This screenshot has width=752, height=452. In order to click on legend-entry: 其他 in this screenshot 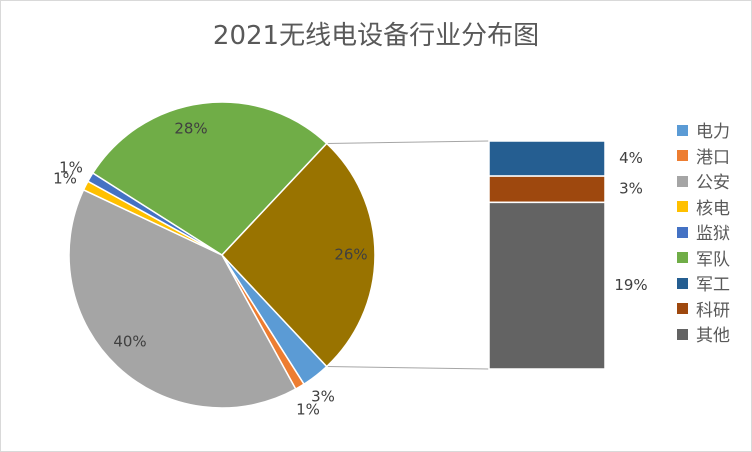, I will do `click(703, 337)`.